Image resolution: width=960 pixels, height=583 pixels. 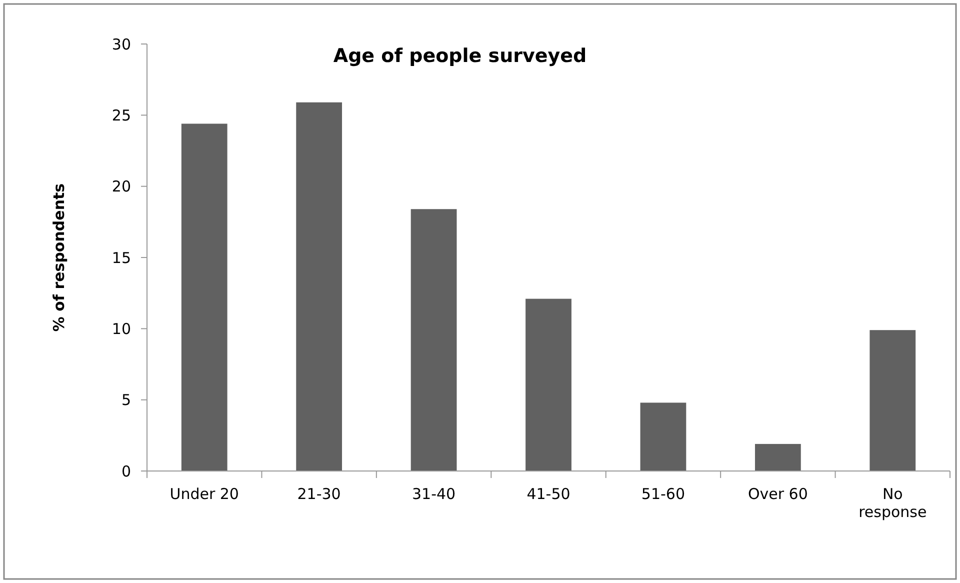 What do you see at coordinates (319, 494) in the screenshot?
I see `x-tick-label: 21-30` at bounding box center [319, 494].